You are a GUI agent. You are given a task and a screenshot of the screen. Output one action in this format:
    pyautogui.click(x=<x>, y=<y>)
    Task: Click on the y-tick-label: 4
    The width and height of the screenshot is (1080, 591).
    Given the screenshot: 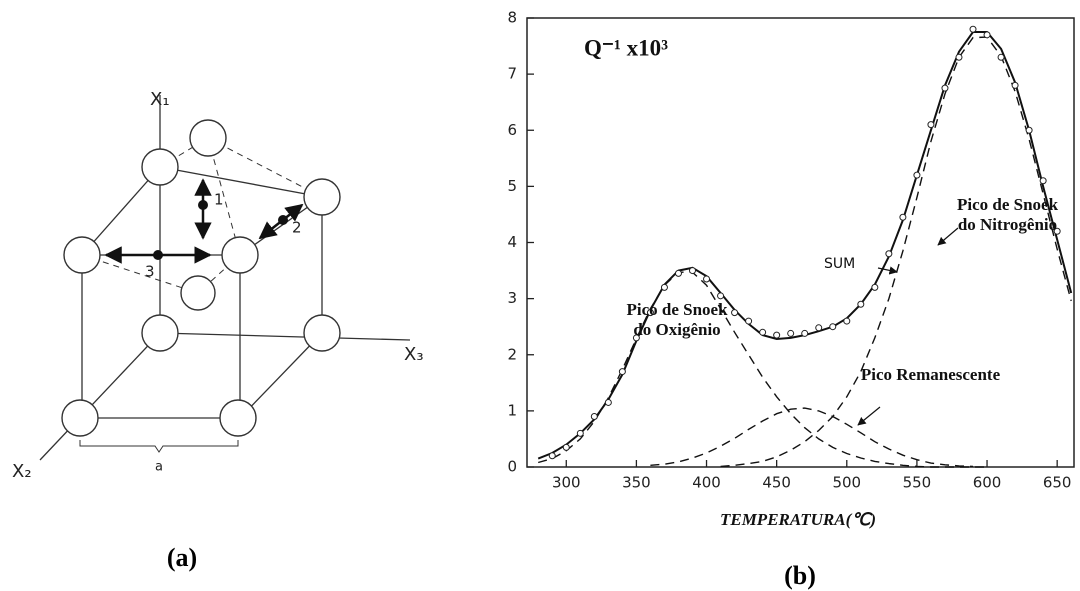 What is the action you would take?
    pyautogui.click(x=512, y=242)
    